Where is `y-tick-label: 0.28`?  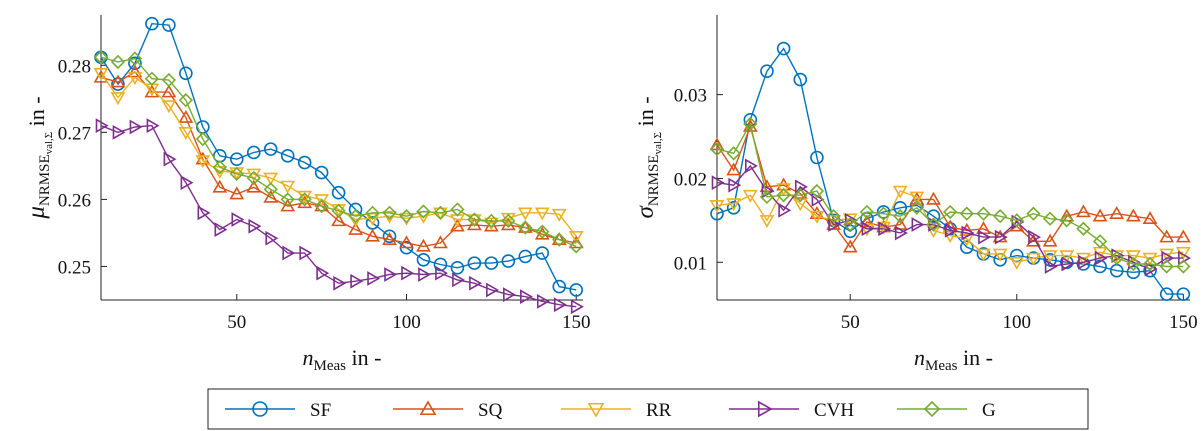
y-tick-label: 0.28 is located at coordinates (74, 66).